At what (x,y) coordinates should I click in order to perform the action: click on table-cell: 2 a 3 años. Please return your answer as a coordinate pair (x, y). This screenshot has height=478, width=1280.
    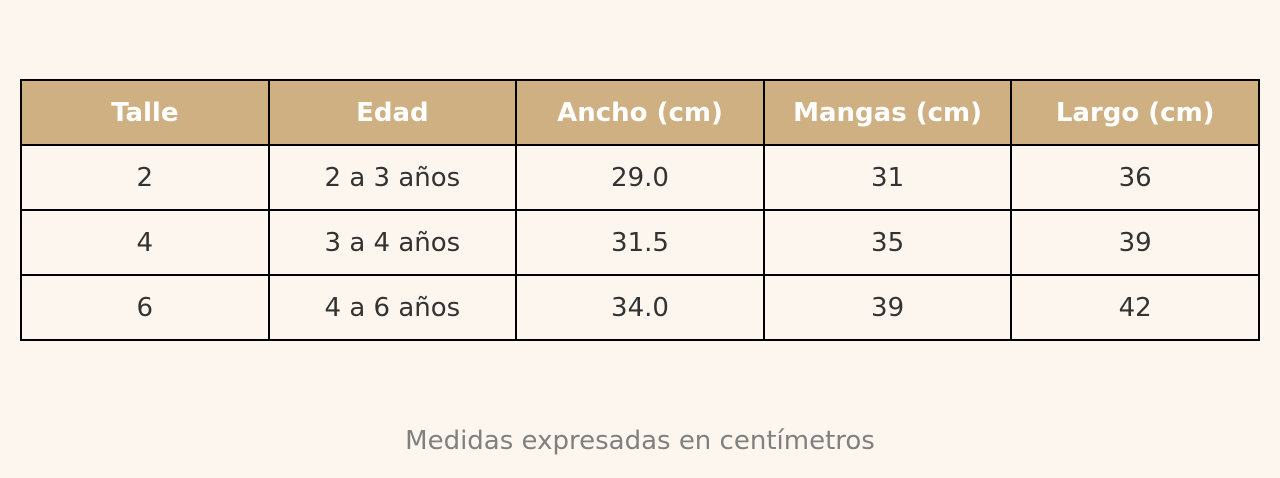
    Looking at the image, I should click on (392, 177).